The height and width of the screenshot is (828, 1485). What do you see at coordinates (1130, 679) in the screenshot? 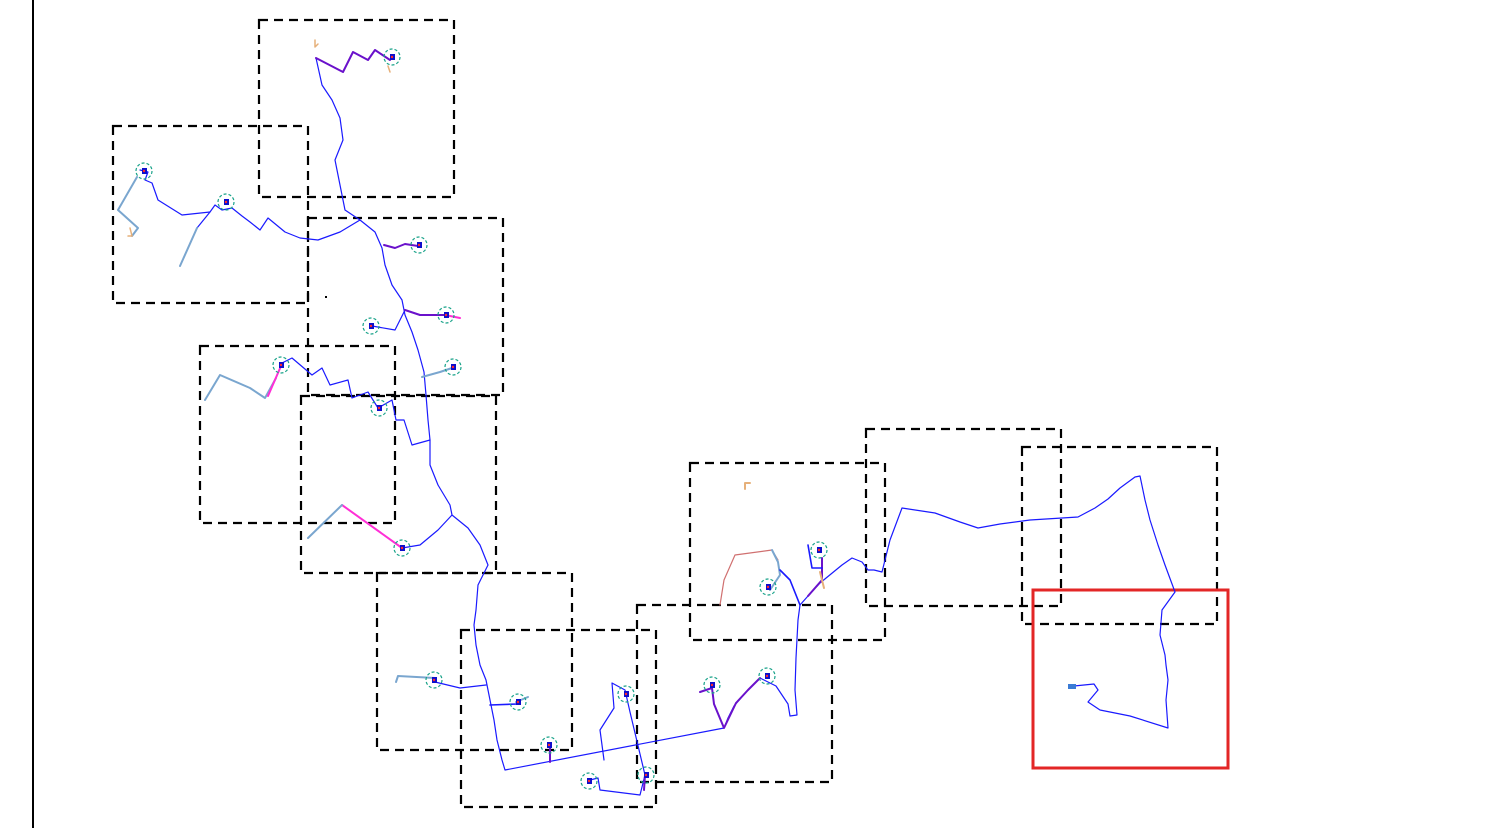
I see `highlight-tile` at bounding box center [1130, 679].